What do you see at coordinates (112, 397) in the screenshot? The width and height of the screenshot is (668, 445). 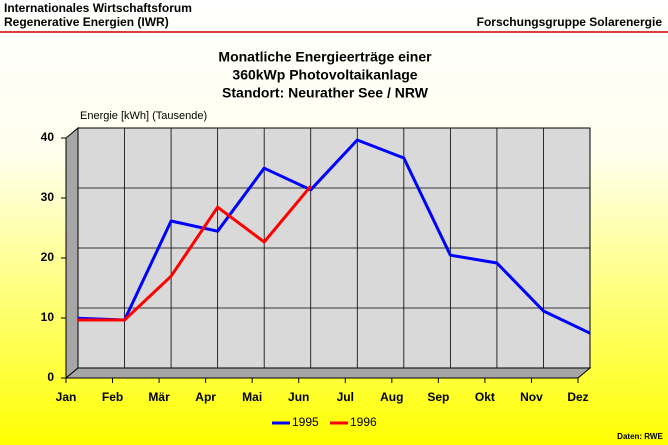 I see `x-tick-label: Feb` at bounding box center [112, 397].